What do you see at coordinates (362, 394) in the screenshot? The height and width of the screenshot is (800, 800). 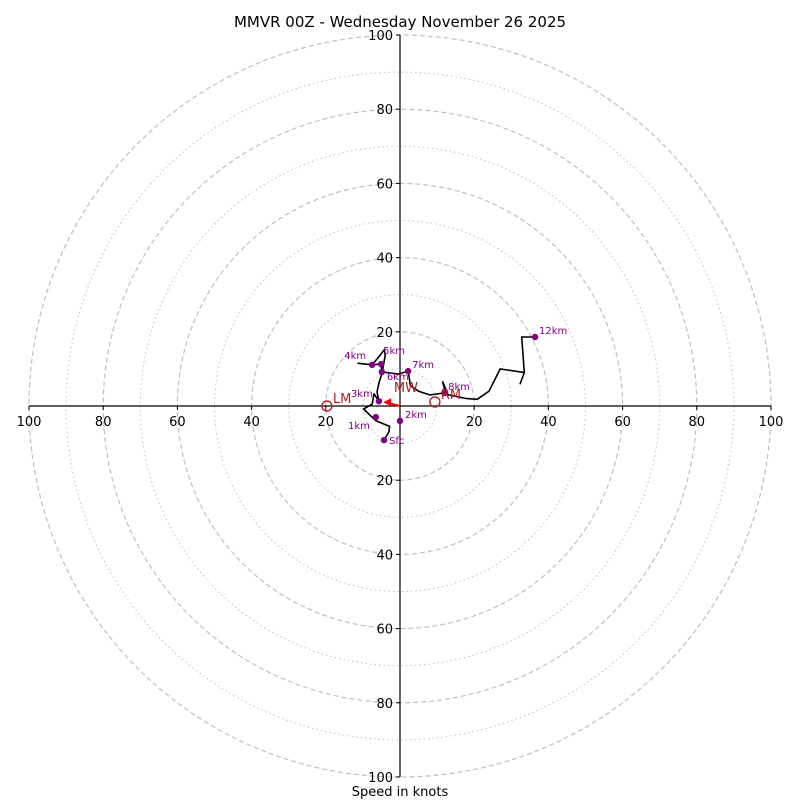 I see `height-label-3km: 3km` at bounding box center [362, 394].